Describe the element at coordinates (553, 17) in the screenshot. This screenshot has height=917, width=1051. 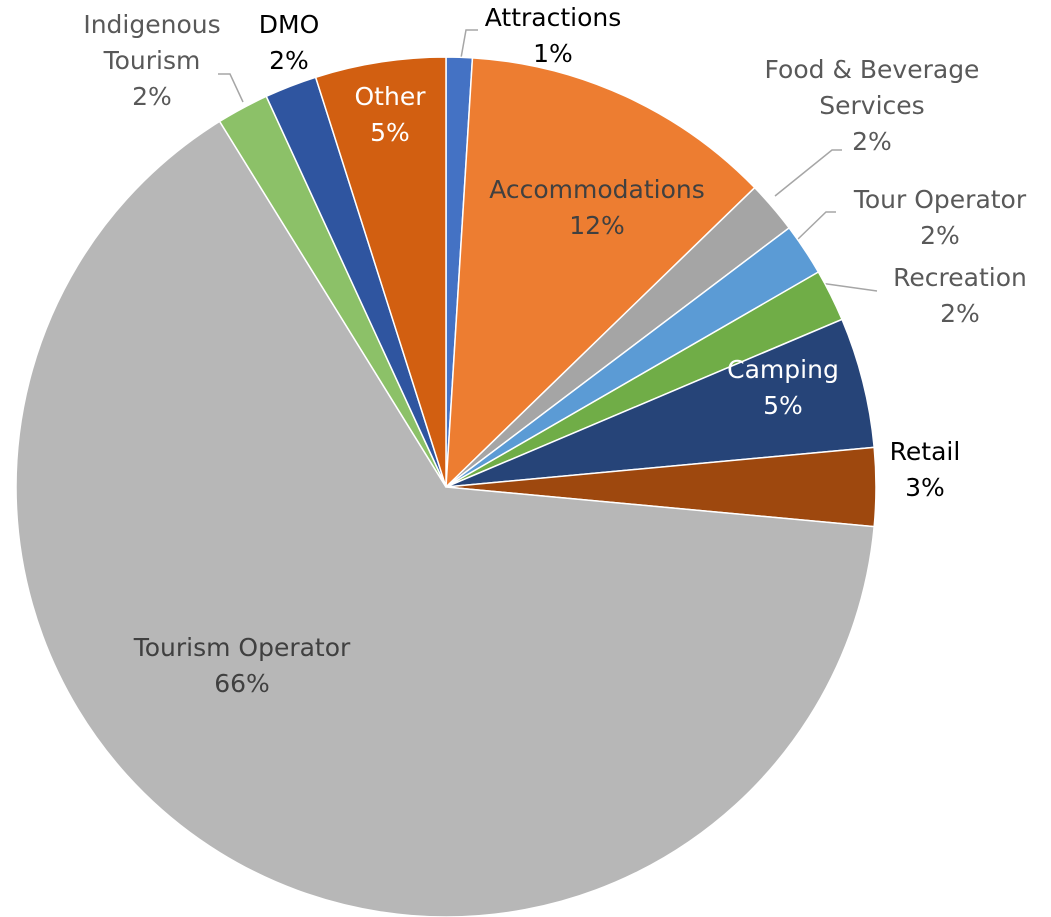
I see `category-name: Attractions` at that location.